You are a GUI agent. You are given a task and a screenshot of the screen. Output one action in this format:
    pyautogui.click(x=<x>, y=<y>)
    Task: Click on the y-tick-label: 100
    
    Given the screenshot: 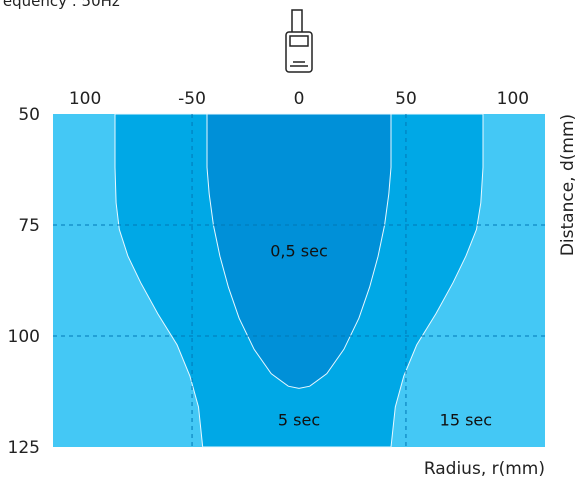 What is the action you would take?
    pyautogui.click(x=24, y=337)
    